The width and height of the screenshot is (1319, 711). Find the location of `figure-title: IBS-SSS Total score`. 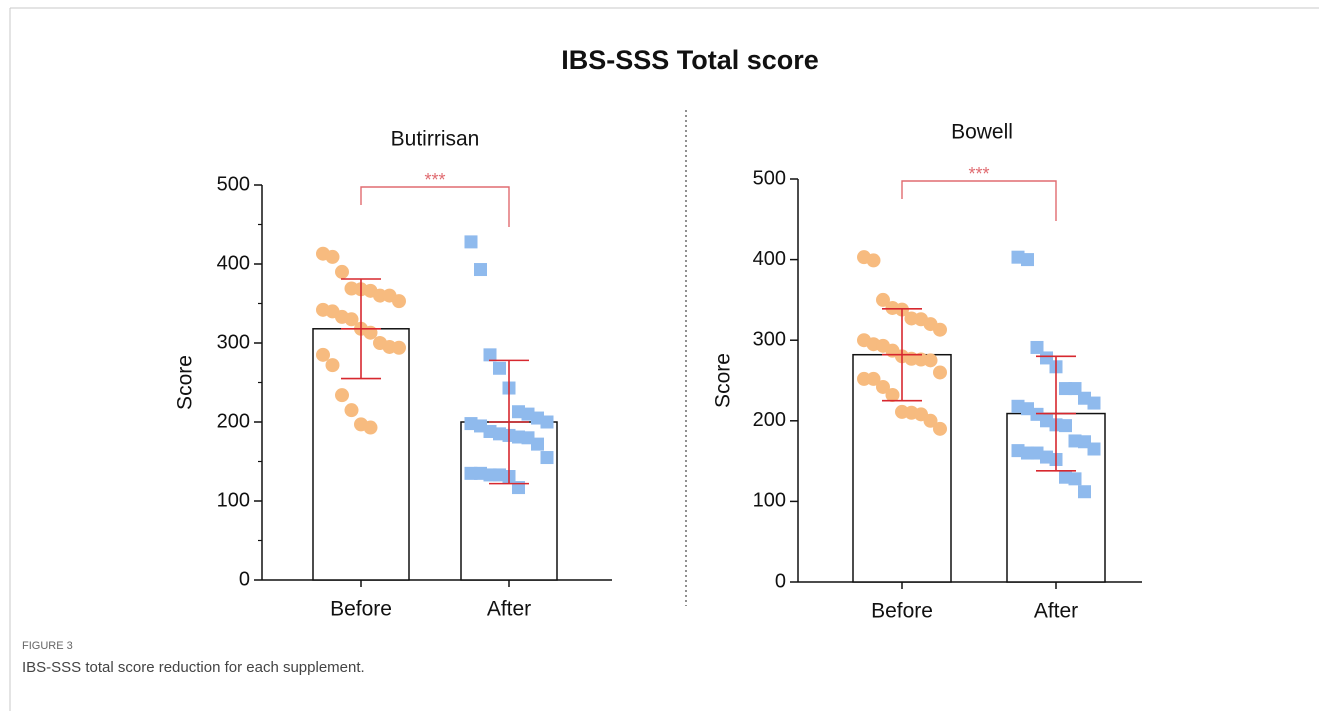

figure-title: IBS-SSS Total score is located at coordinates (690, 60).